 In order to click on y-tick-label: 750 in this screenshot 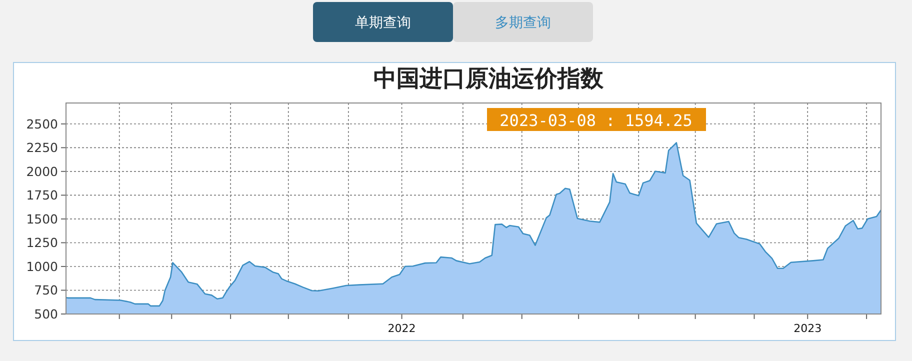, I will do `click(46, 290)`.